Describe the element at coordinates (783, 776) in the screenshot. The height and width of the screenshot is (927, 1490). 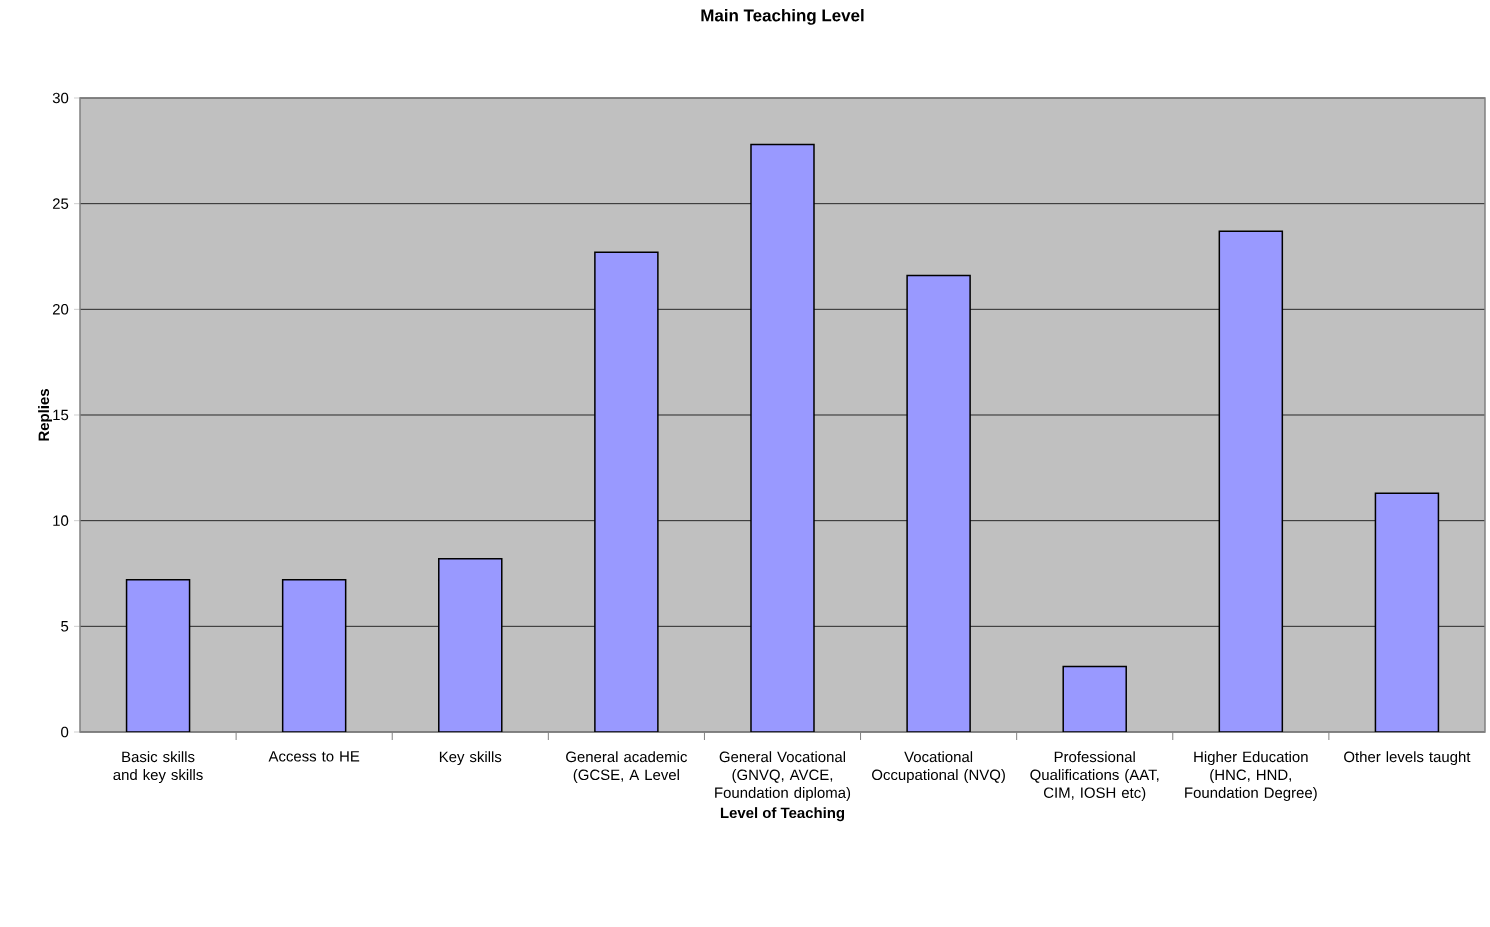
I see `x-tick-label: General Vocational (GNVQ, AVCE, Foundation diploma)` at that location.